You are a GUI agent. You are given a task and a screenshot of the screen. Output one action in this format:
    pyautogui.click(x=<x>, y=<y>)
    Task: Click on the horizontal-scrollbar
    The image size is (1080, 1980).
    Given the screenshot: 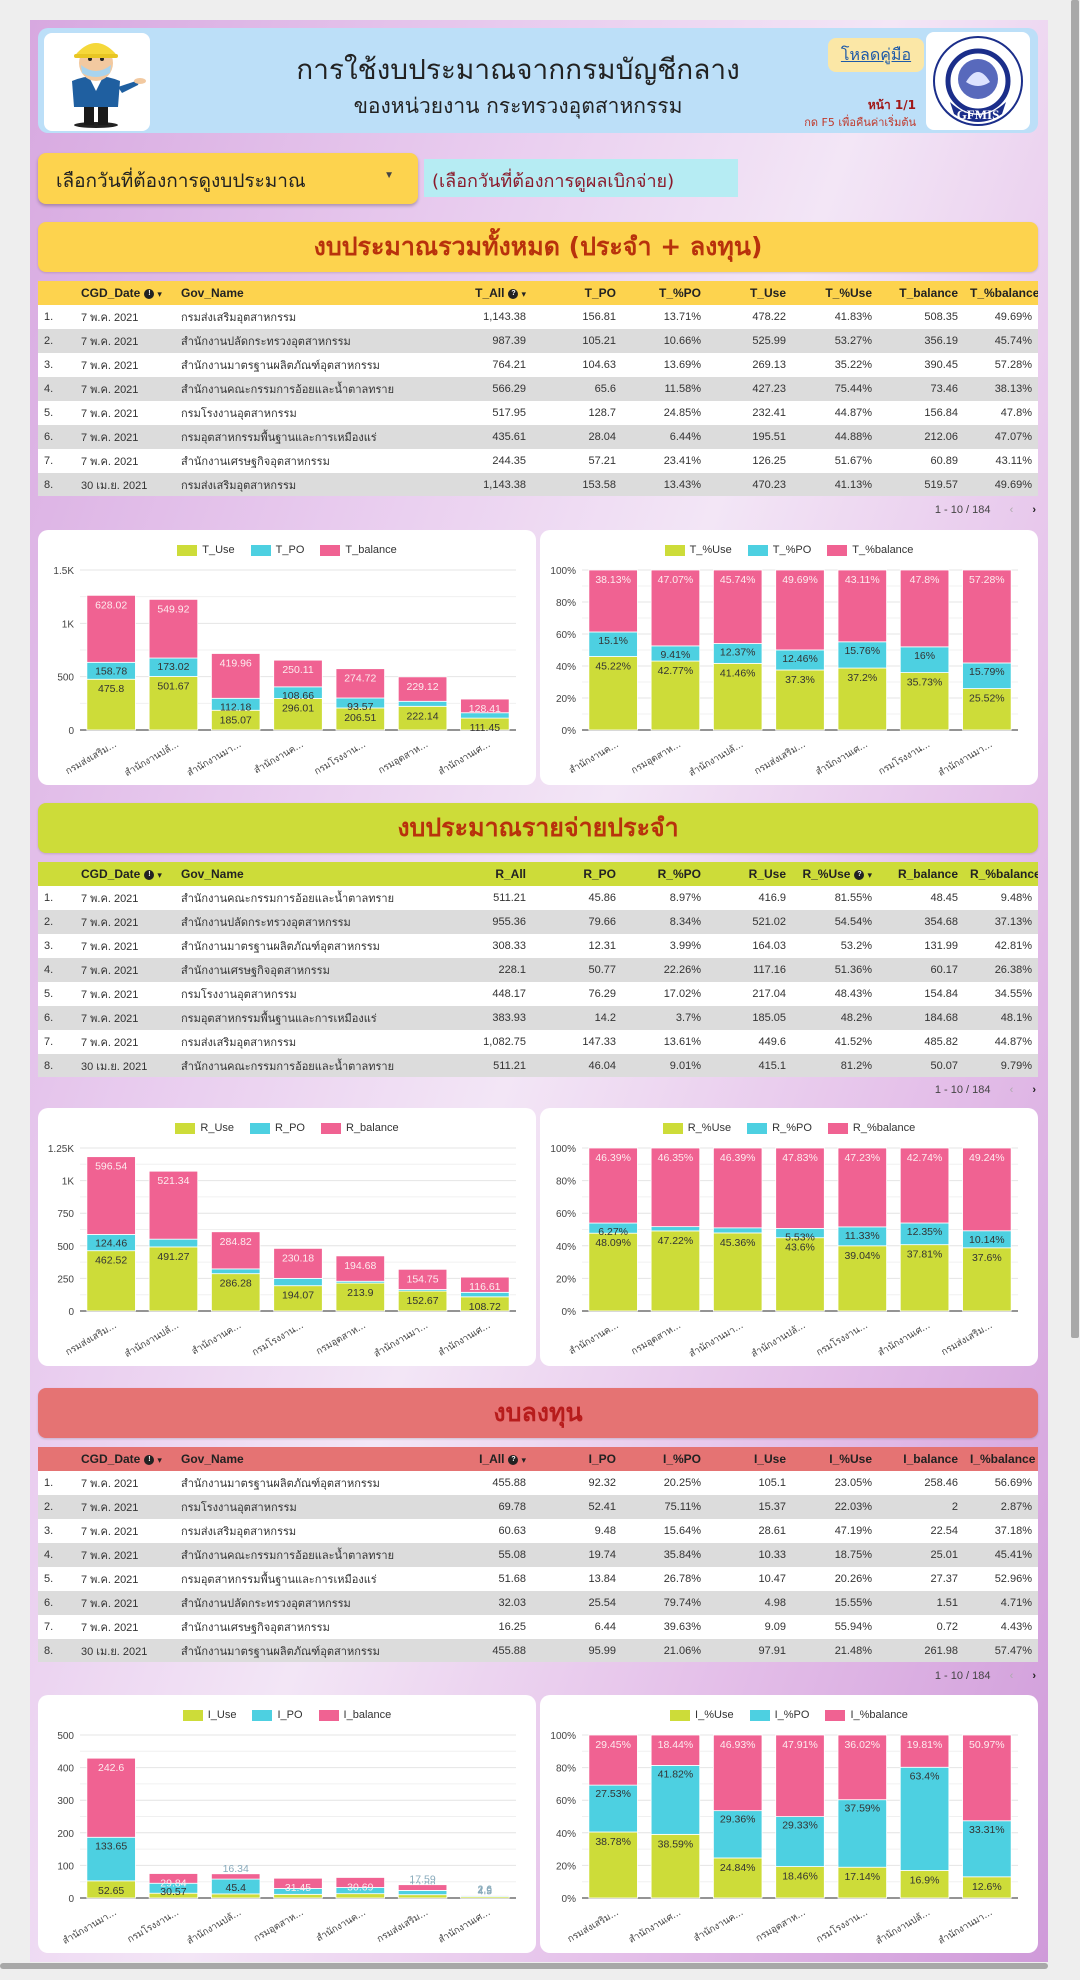 What is the action you would take?
    pyautogui.click(x=525, y=1966)
    